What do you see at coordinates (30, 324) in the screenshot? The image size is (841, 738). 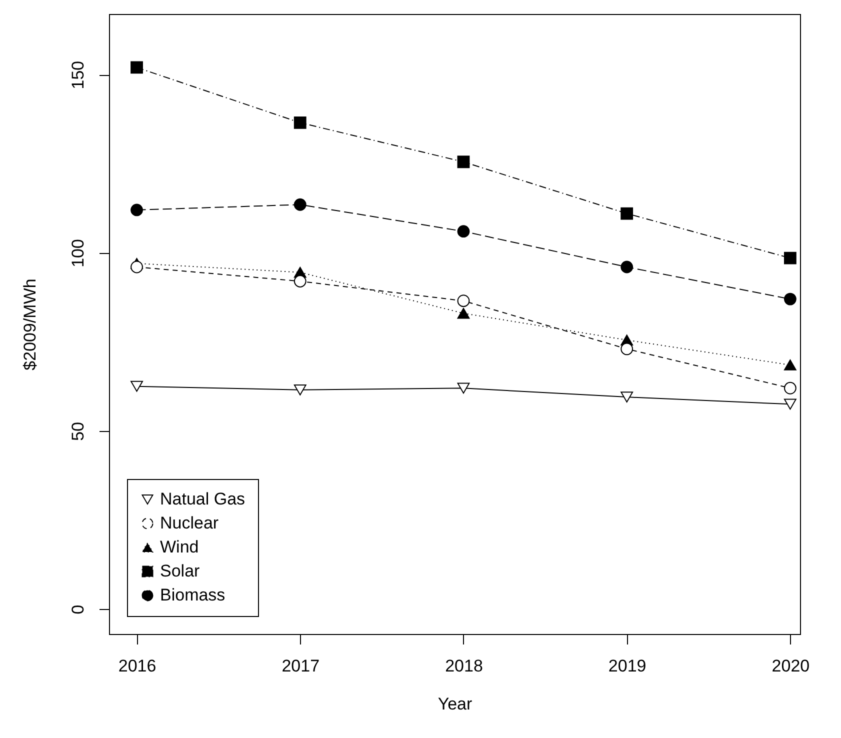 I see `y-axis-title: $2009/MWh` at bounding box center [30, 324].